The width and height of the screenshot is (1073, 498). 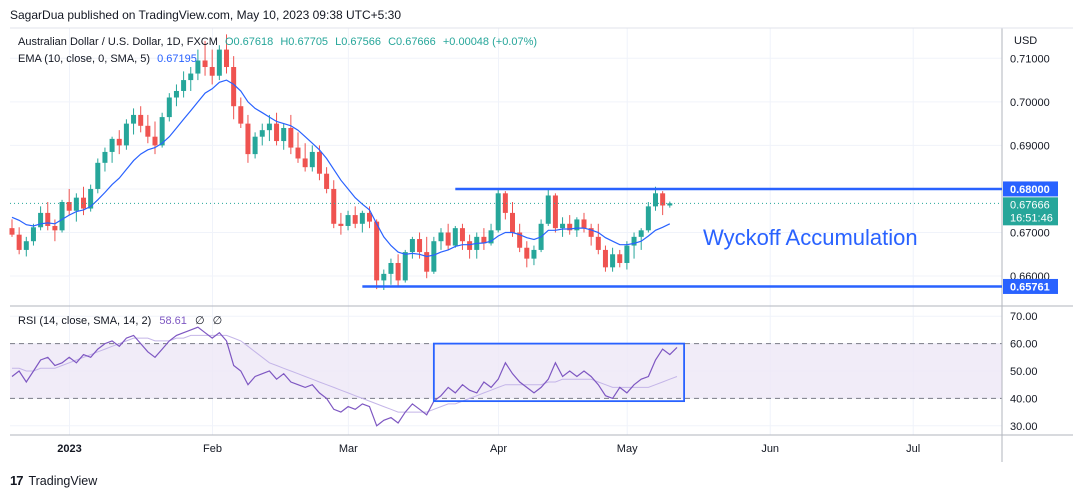 What do you see at coordinates (69, 449) in the screenshot?
I see `time-tick-label: 2023` at bounding box center [69, 449].